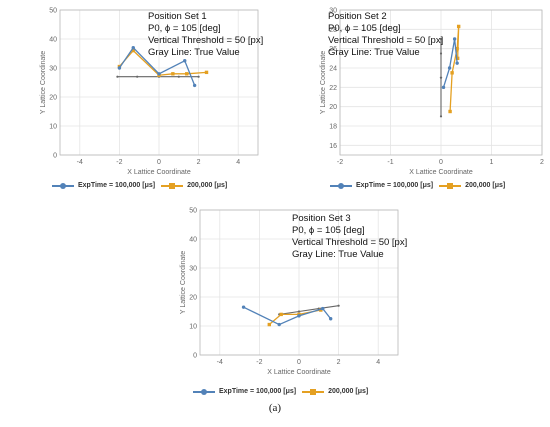 This screenshot has height=427, width=550. I want to click on legend-position-set-2: ExpTime = 100,000 [μs] 200,000 [μs], so click(417, 185).